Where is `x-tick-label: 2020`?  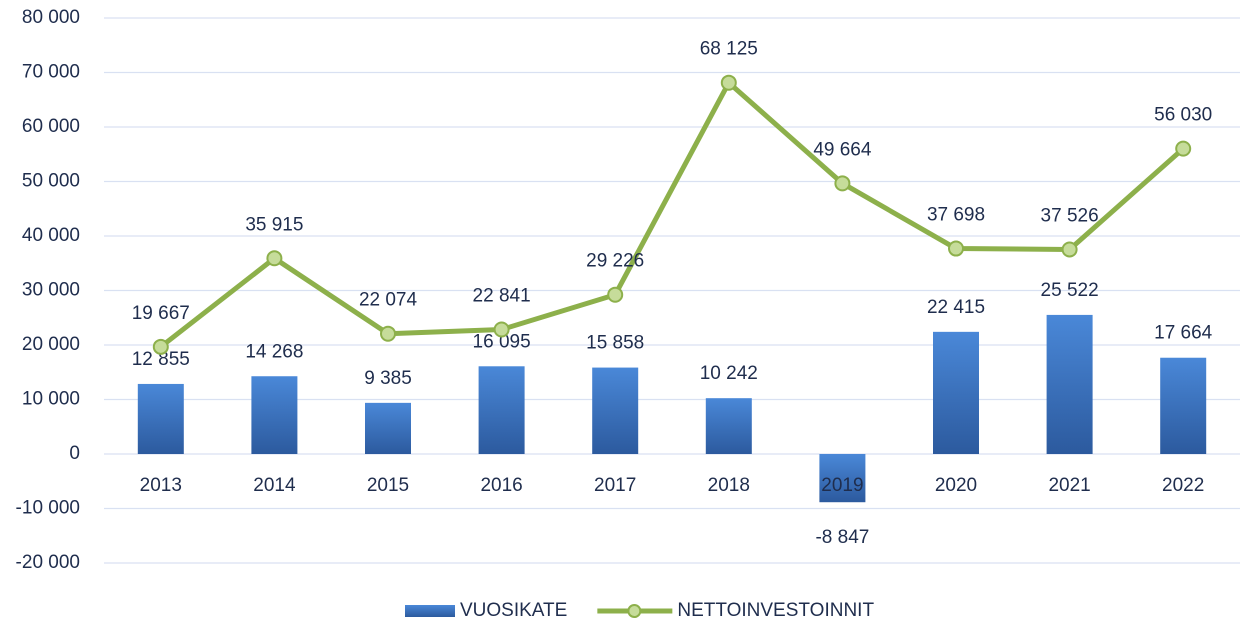
x-tick-label: 2020 is located at coordinates (956, 485).